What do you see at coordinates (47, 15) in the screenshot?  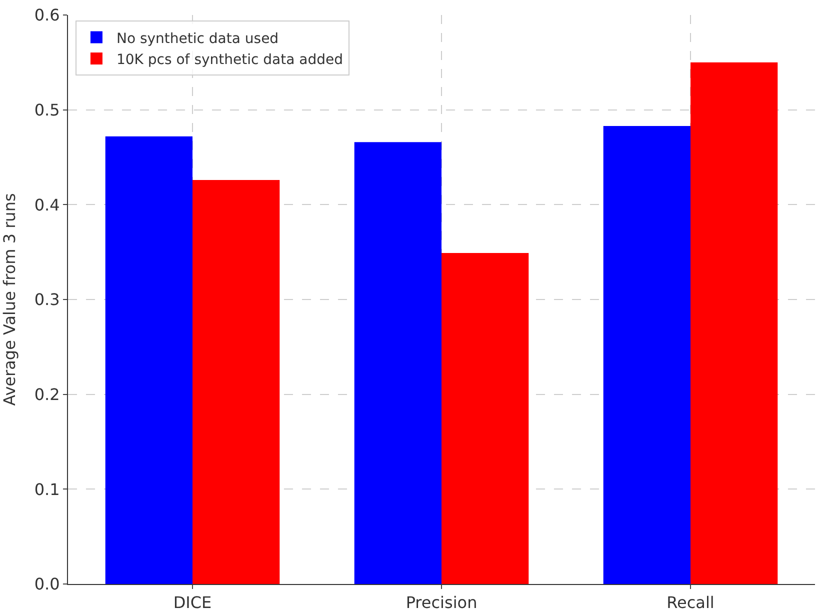 I see `y-tick-label: 0.6` at bounding box center [47, 15].